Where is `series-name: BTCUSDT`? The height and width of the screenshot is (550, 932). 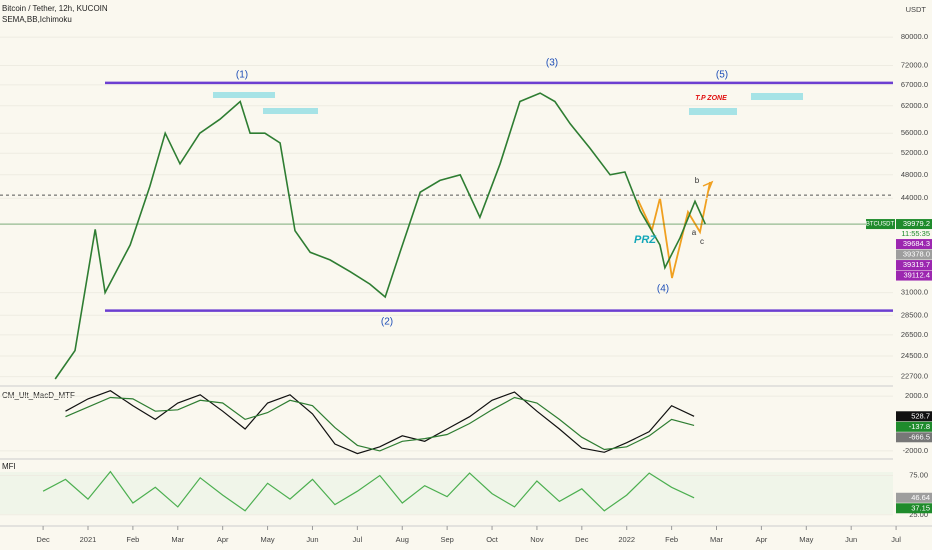 series-name: BTCUSDT is located at coordinates (880, 225).